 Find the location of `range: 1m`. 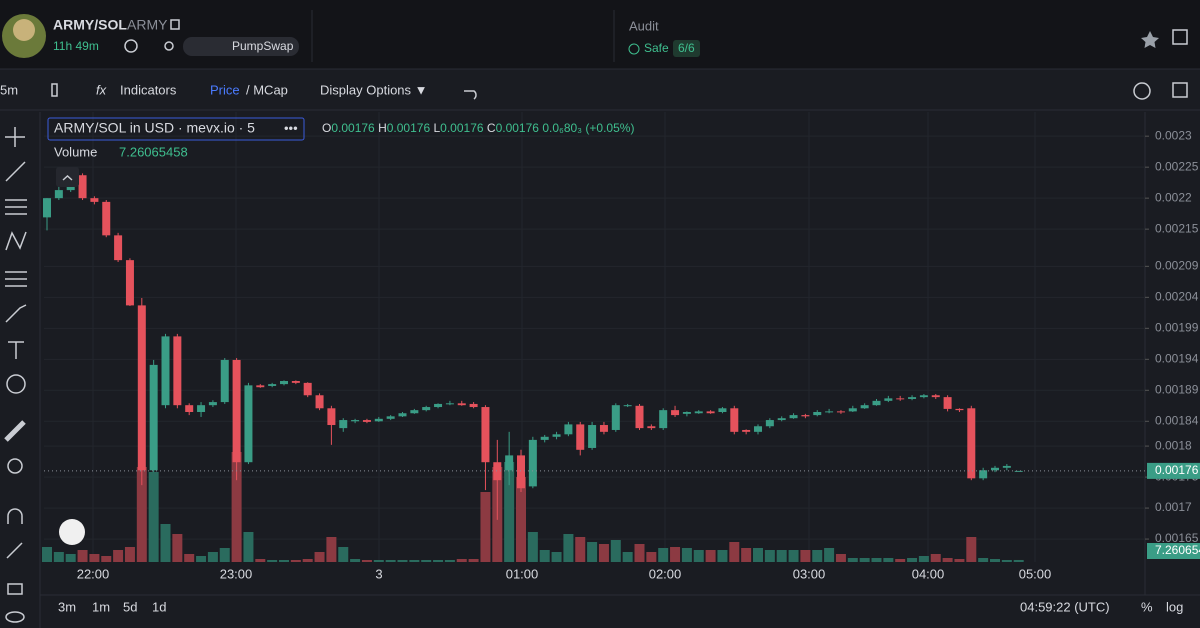

range: 1m is located at coordinates (101, 606).